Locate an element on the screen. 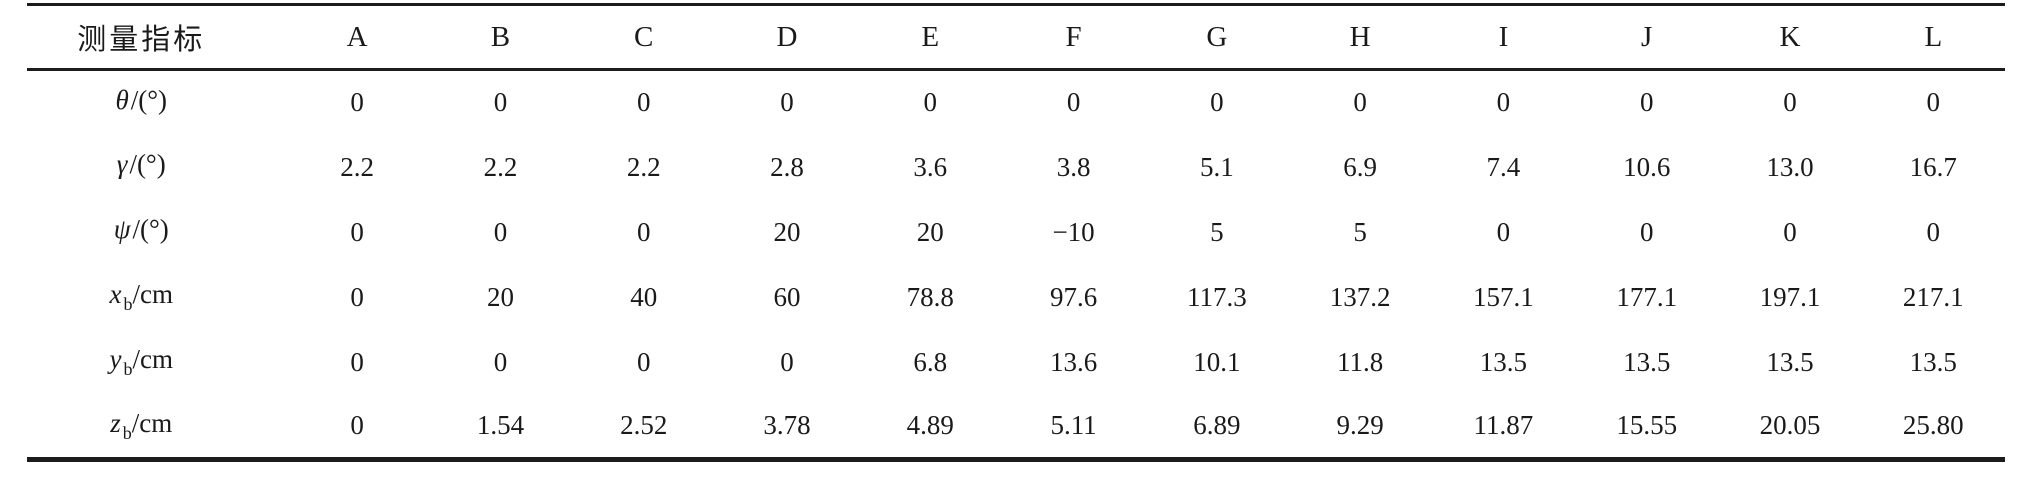  header-cell-B: B is located at coordinates (500, 36).